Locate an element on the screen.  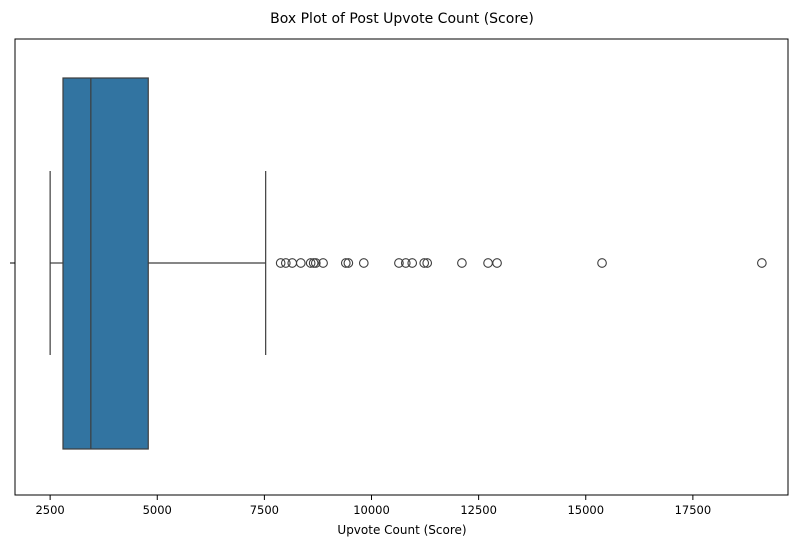
x-tick-label: 10000 is located at coordinates (371, 510).